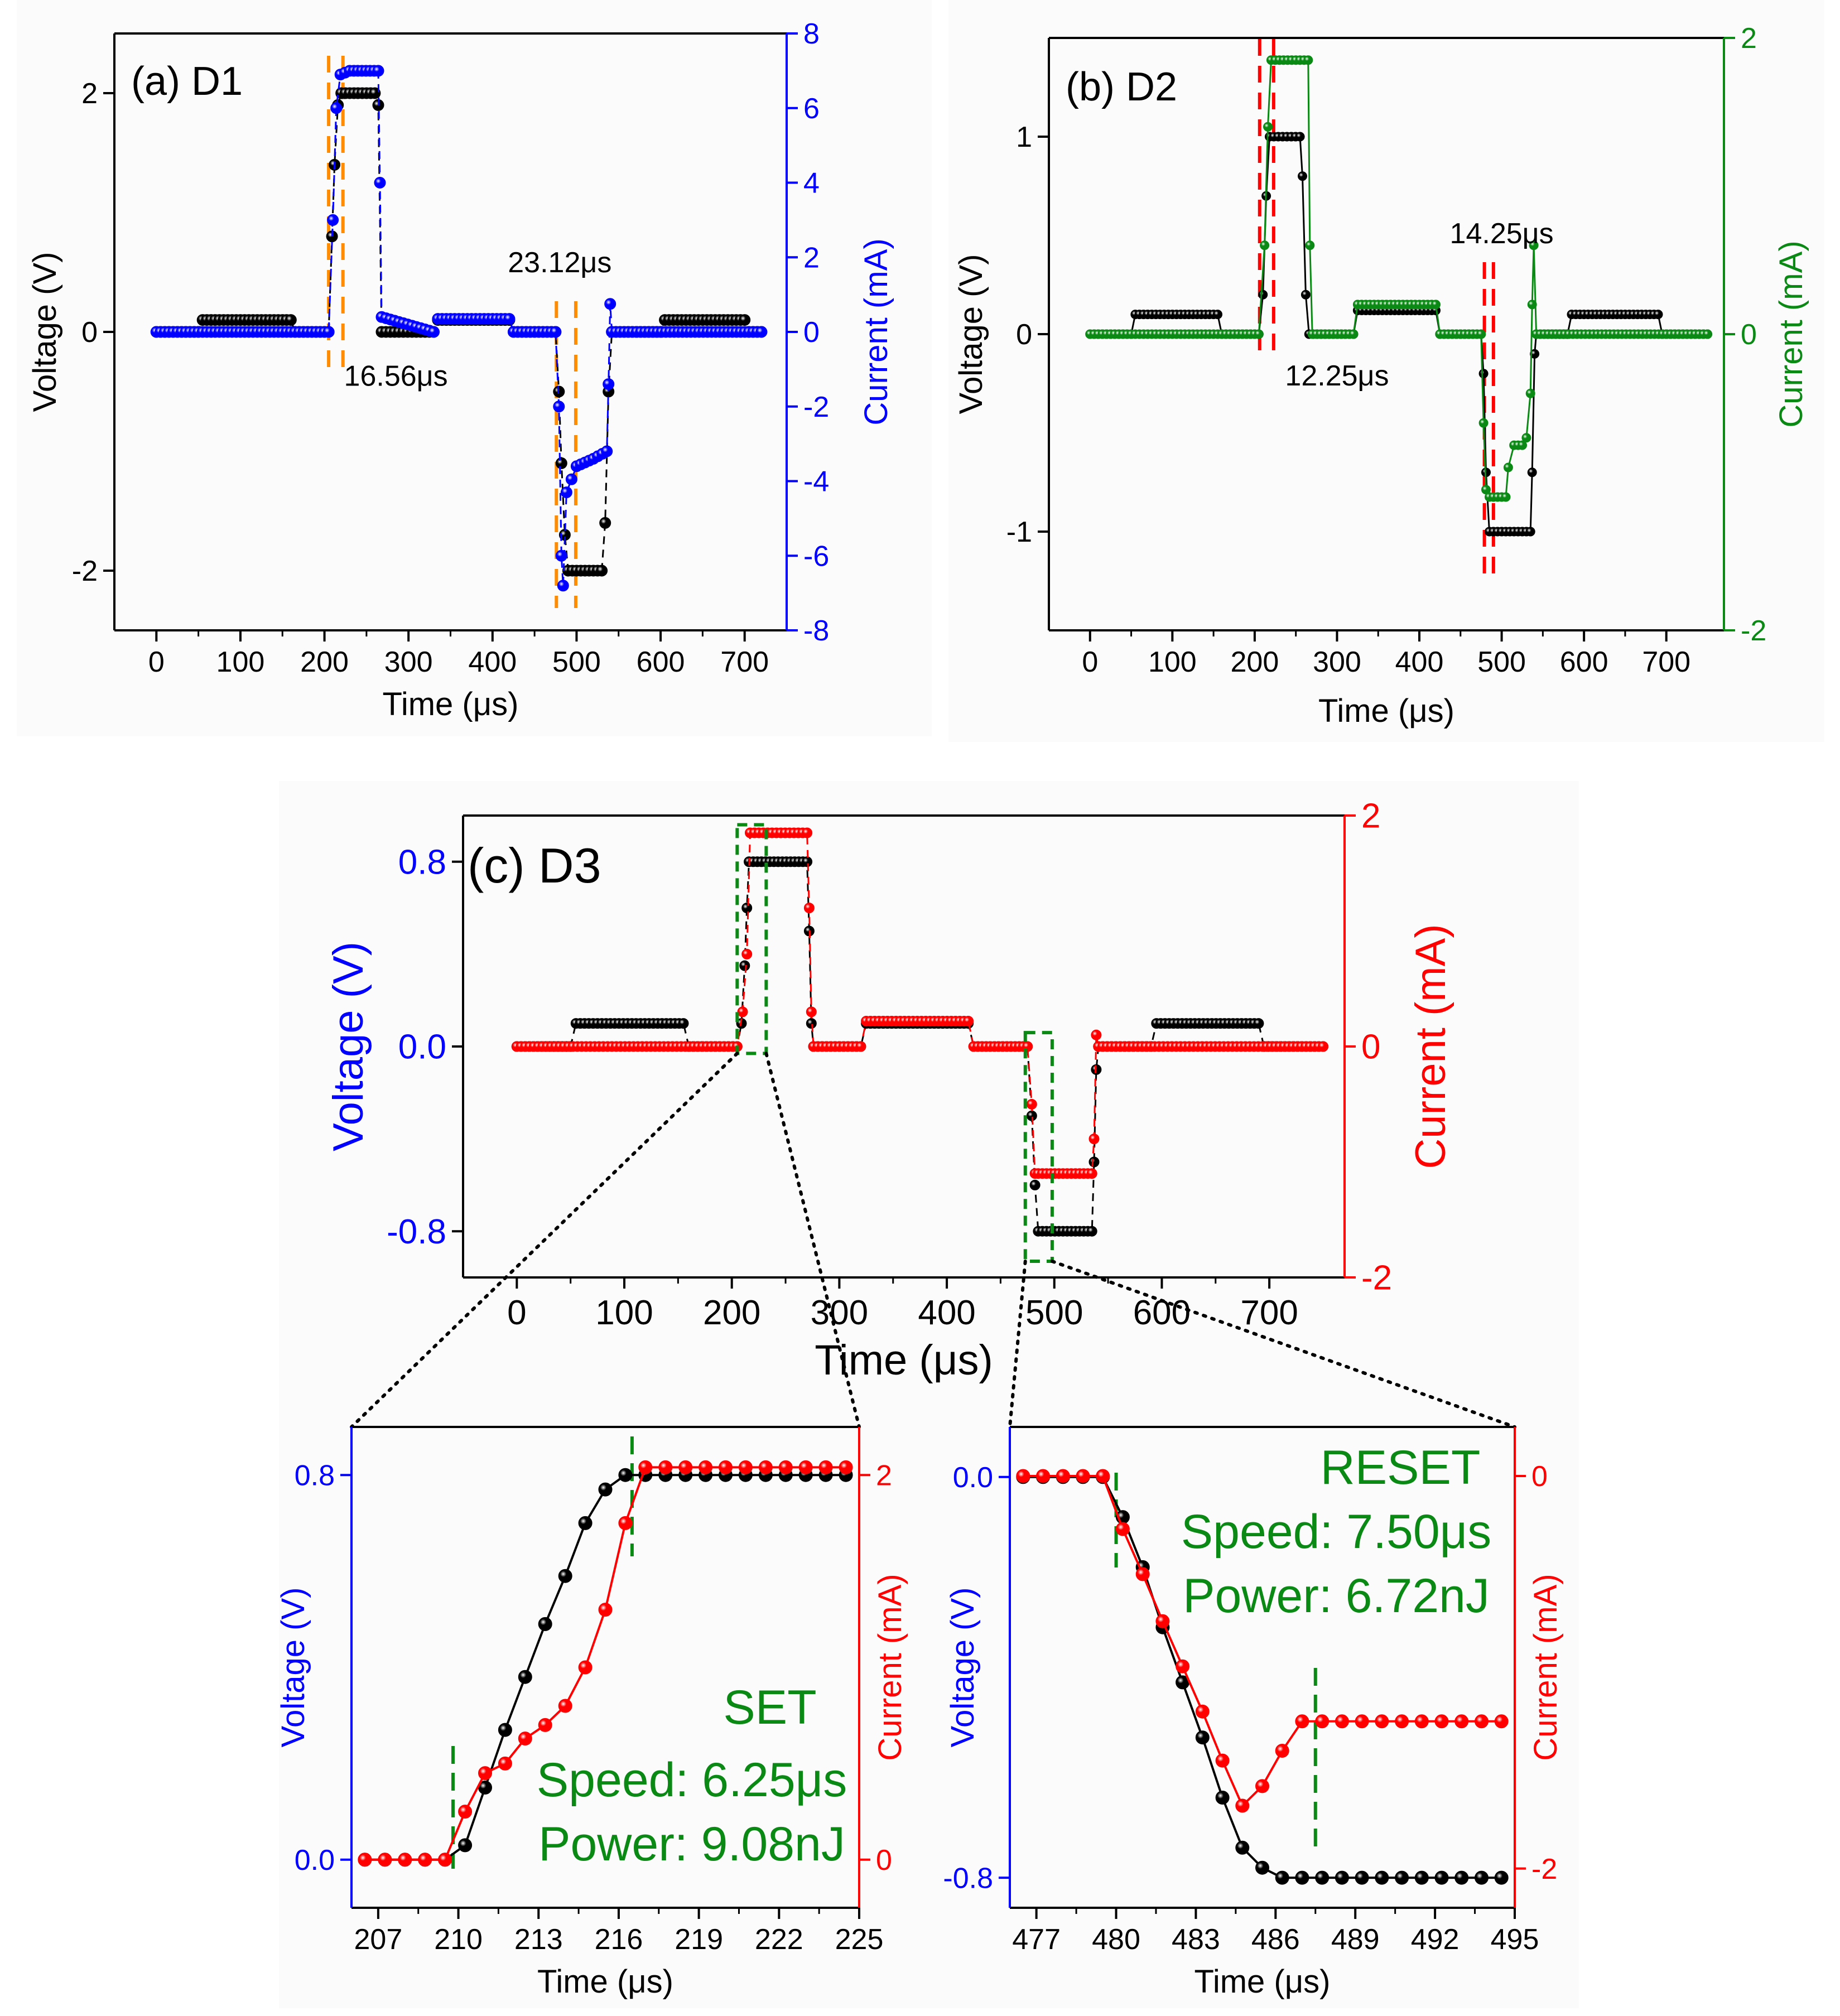 The width and height of the screenshot is (1840, 2016). I want to click on reset-label: RESET, so click(1401, 1467).